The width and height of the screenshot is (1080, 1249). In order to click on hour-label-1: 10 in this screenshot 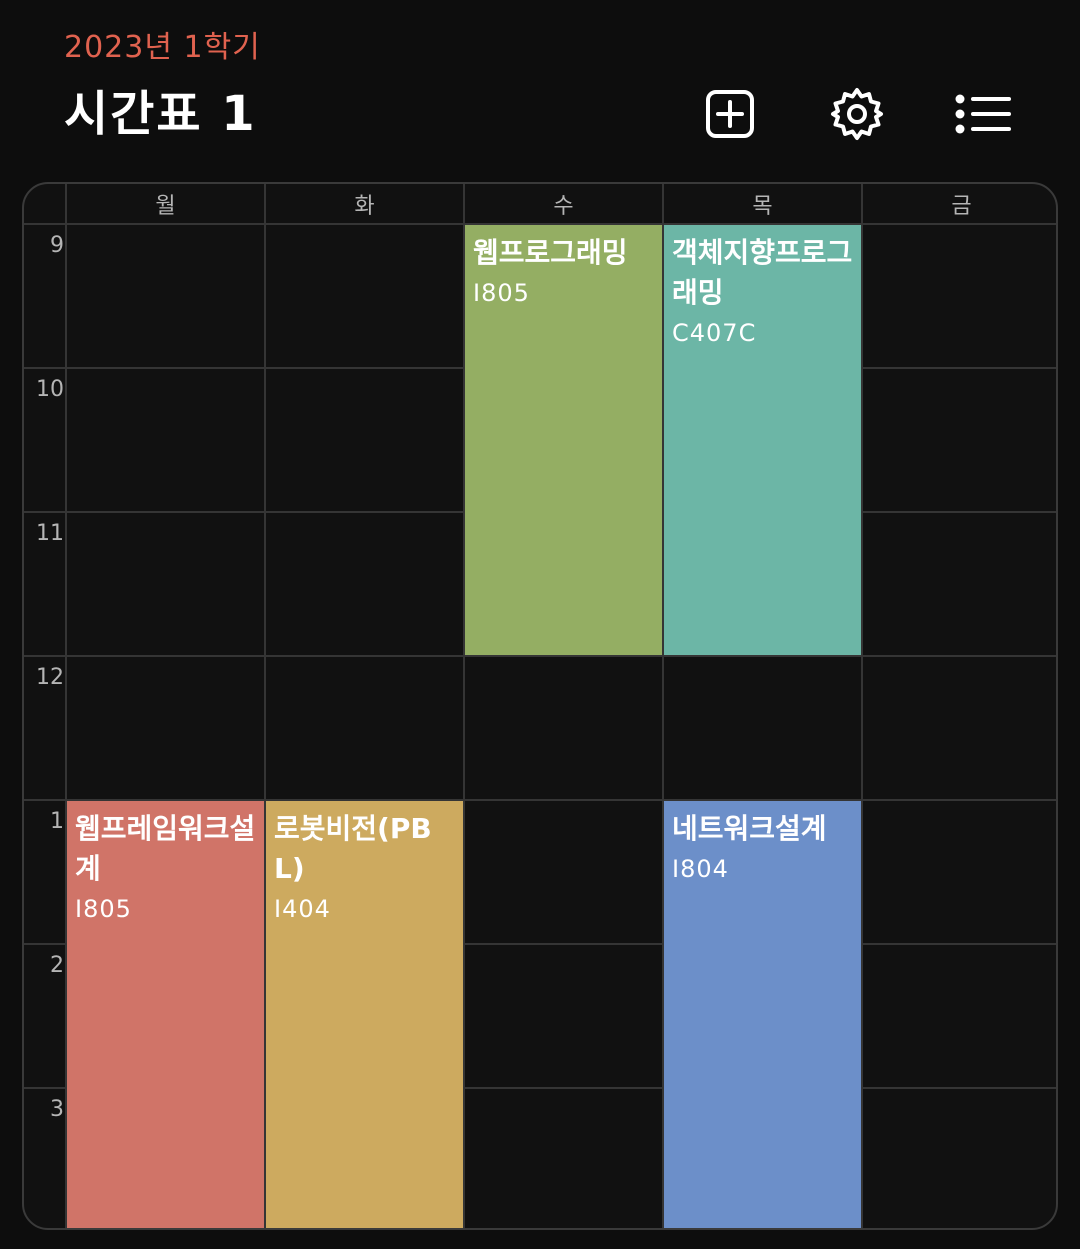, I will do `click(50, 389)`.